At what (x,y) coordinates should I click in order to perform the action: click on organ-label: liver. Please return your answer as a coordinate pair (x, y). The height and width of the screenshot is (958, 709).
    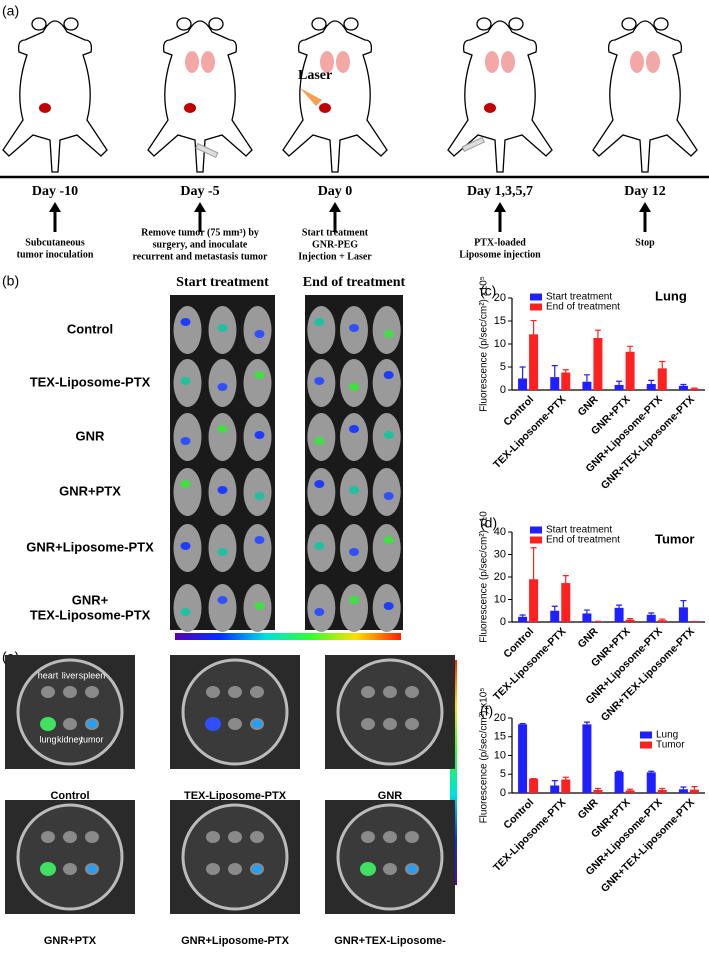
    Looking at the image, I should click on (70, 675).